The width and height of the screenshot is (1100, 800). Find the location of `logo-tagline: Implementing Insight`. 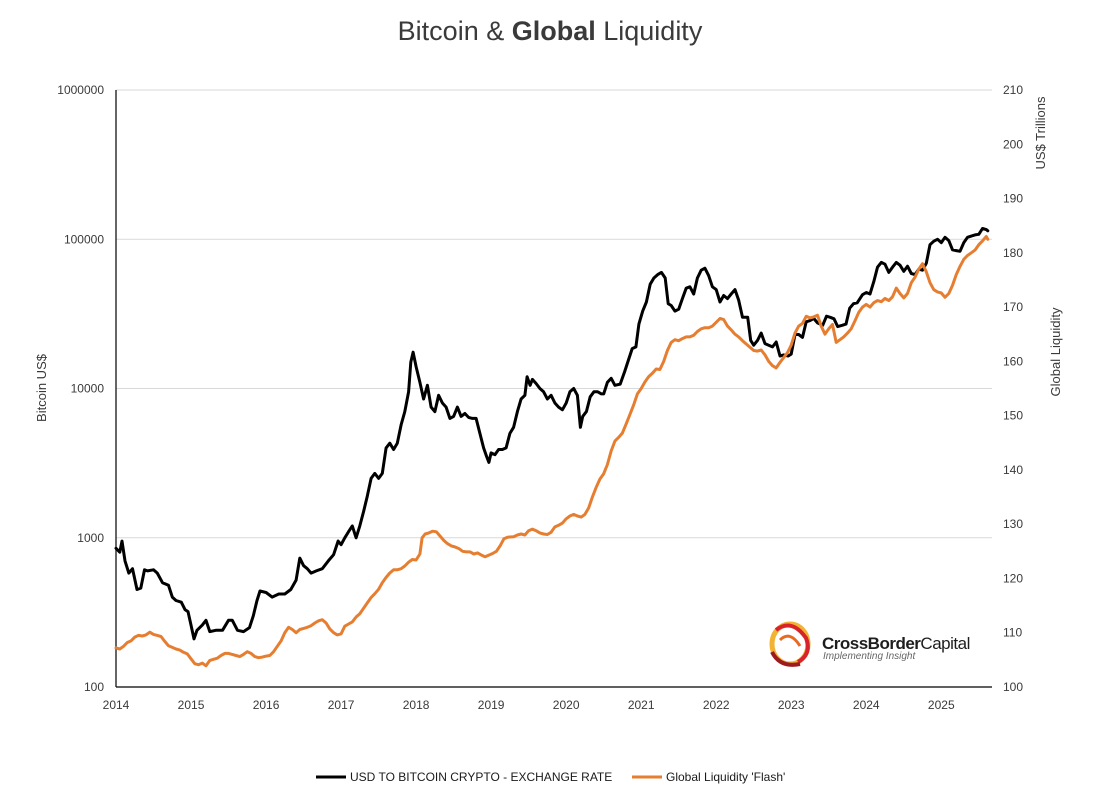

logo-tagline: Implementing Insight is located at coordinates (869, 656).